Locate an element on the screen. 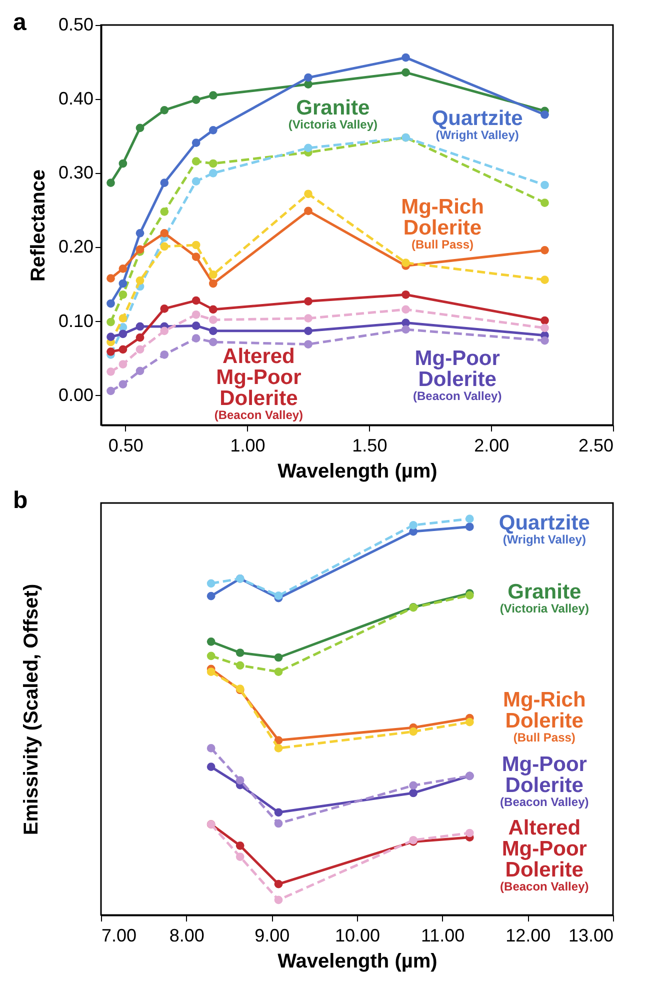  x-tick-label: 7.00 is located at coordinates (119, 936).